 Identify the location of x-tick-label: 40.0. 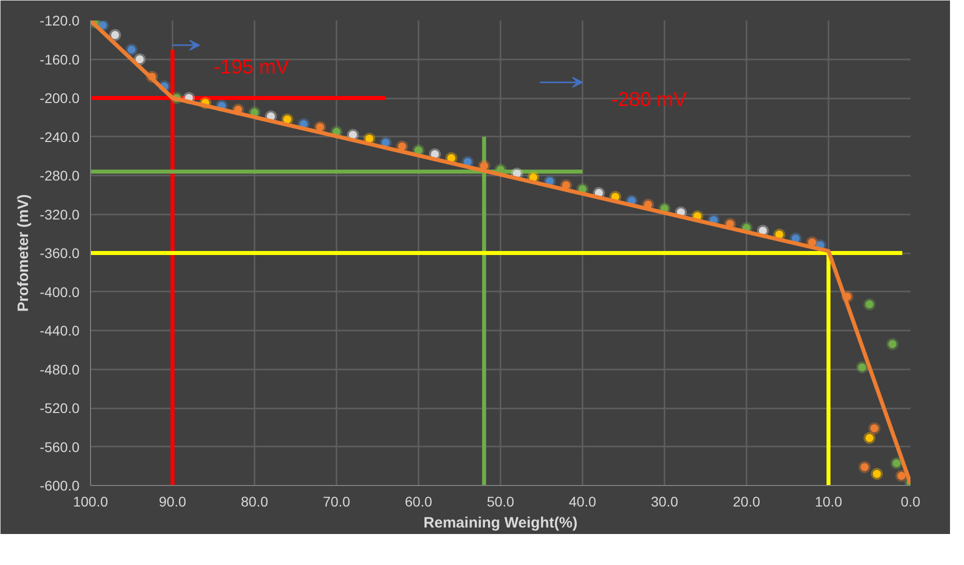
(582, 502).